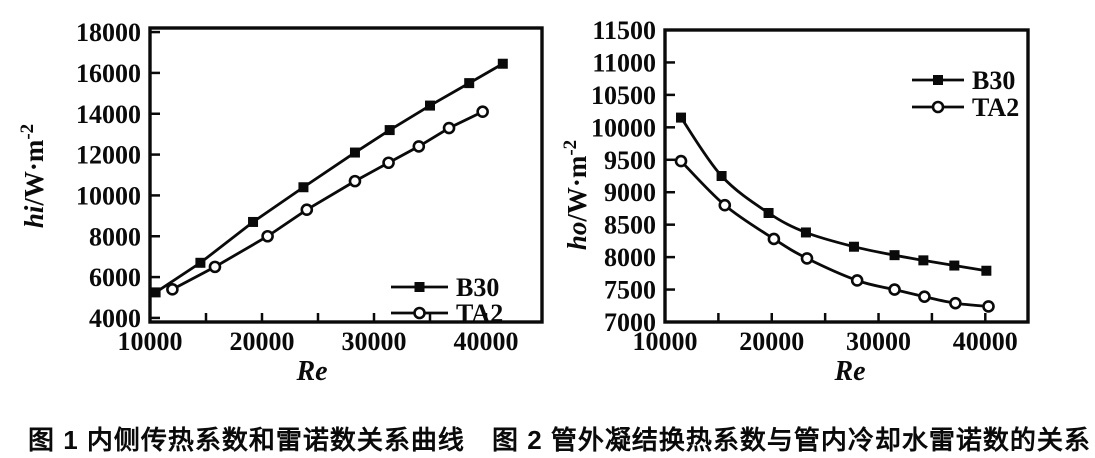 The height and width of the screenshot is (458, 1095). What do you see at coordinates (630, 192) in the screenshot?
I see `y-tick-label: 9000` at bounding box center [630, 192].